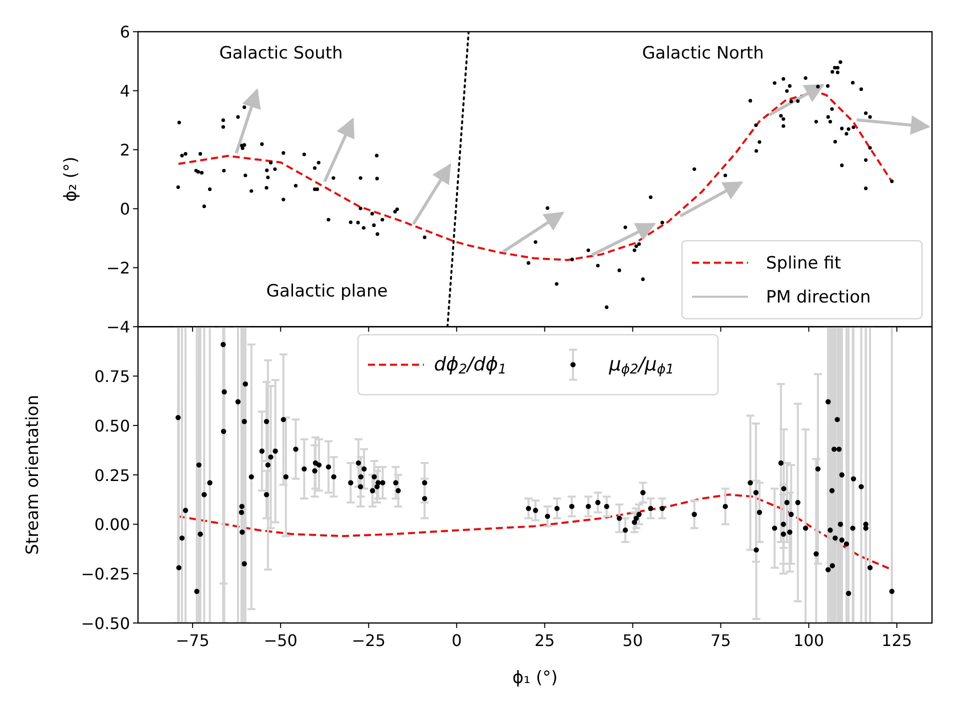 The height and width of the screenshot is (720, 960). What do you see at coordinates (105, 574) in the screenshot?
I see `y-tick-label: −0.25` at bounding box center [105, 574].